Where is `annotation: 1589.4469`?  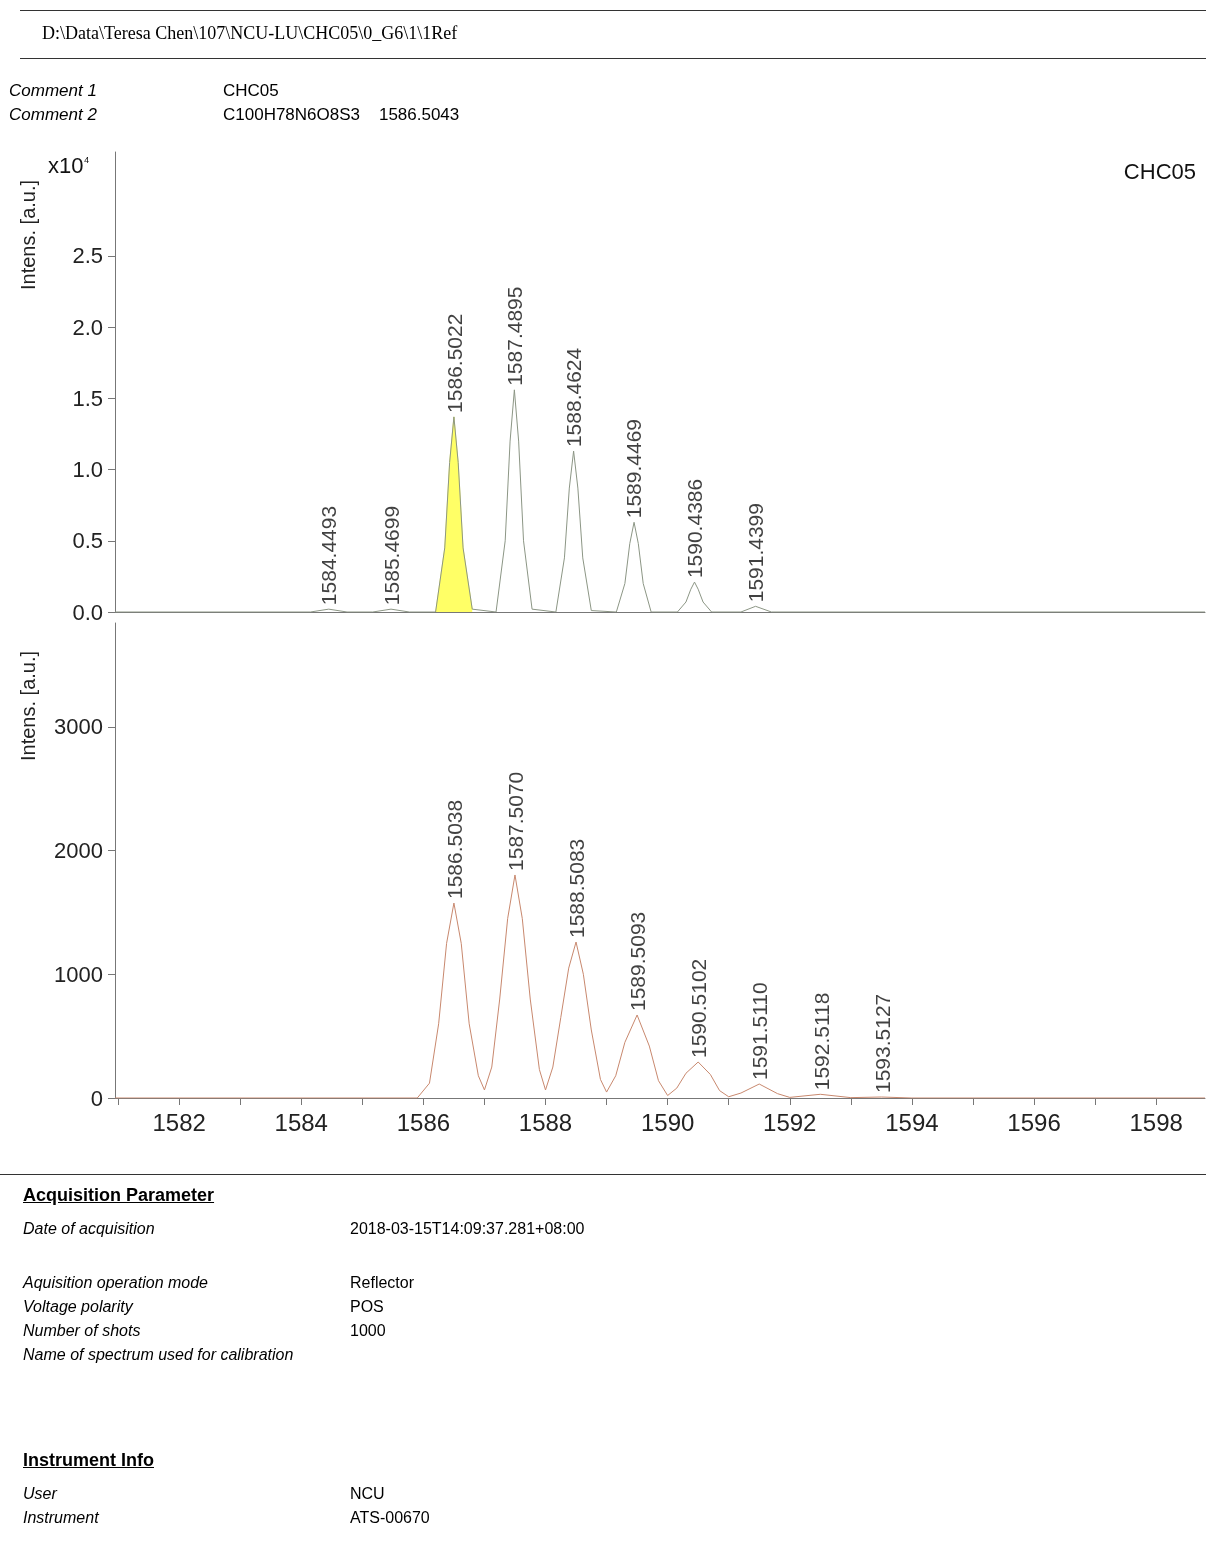
annotation: 1589.4469 is located at coordinates (634, 469).